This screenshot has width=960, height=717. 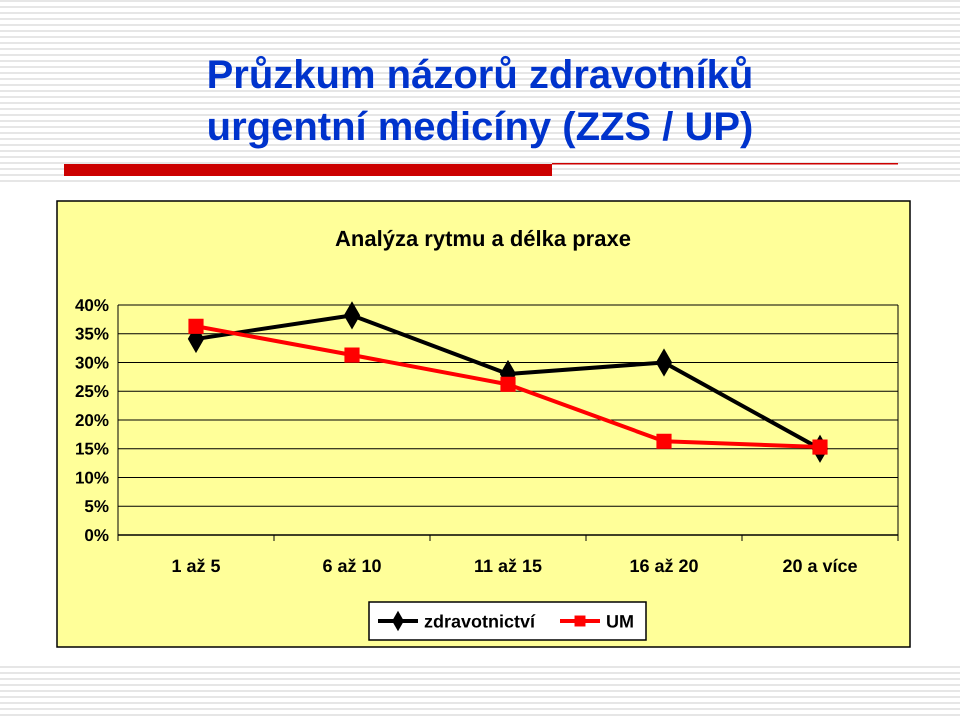 What do you see at coordinates (91, 334) in the screenshot?
I see `y-tick-label: 35%` at bounding box center [91, 334].